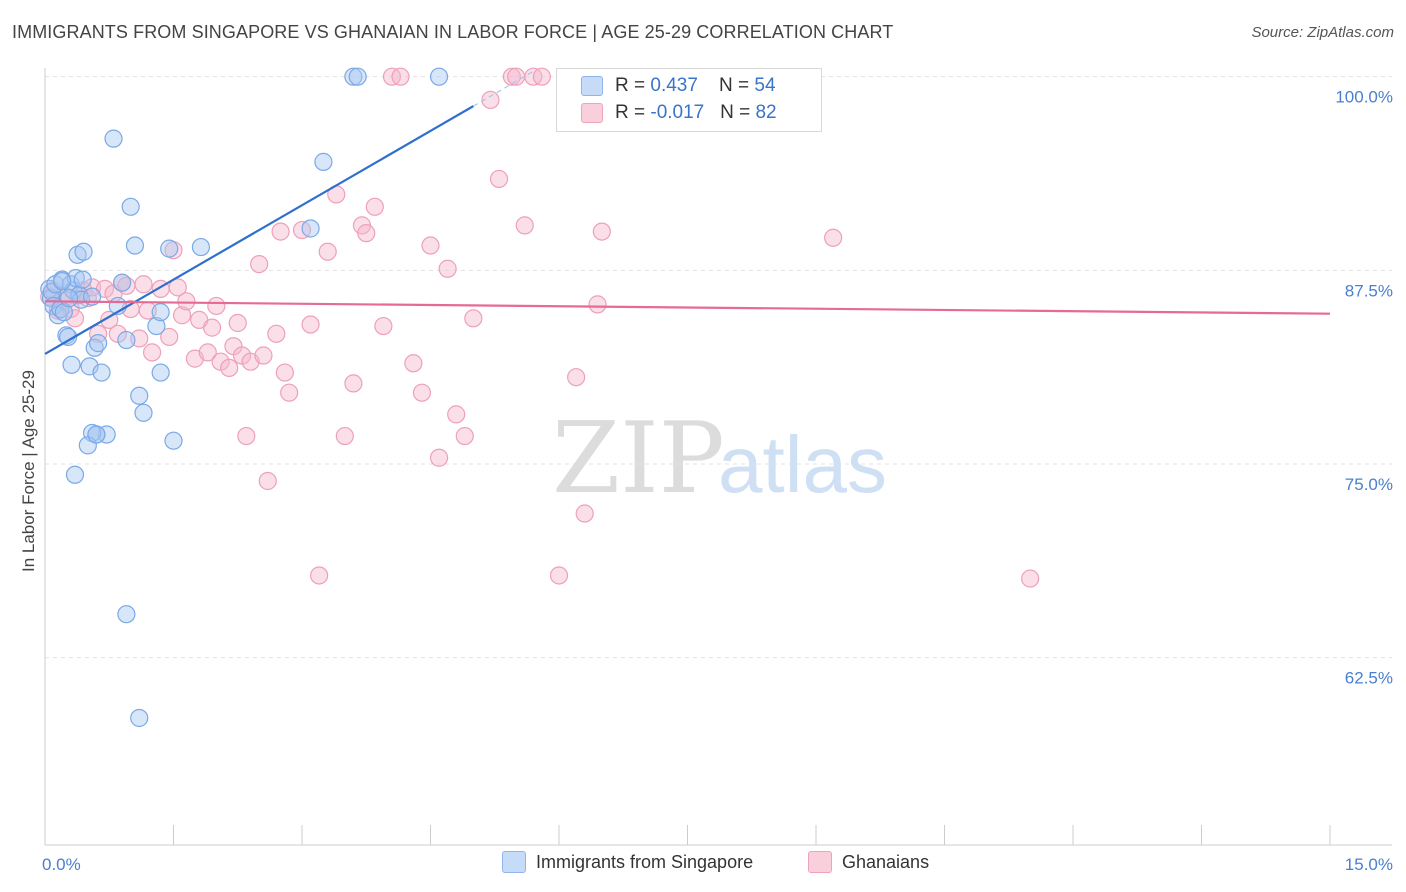 The image size is (1406, 892). Describe the element at coordinates (514, 862) in the screenshot. I see `legend-swatch-singapore` at that location.